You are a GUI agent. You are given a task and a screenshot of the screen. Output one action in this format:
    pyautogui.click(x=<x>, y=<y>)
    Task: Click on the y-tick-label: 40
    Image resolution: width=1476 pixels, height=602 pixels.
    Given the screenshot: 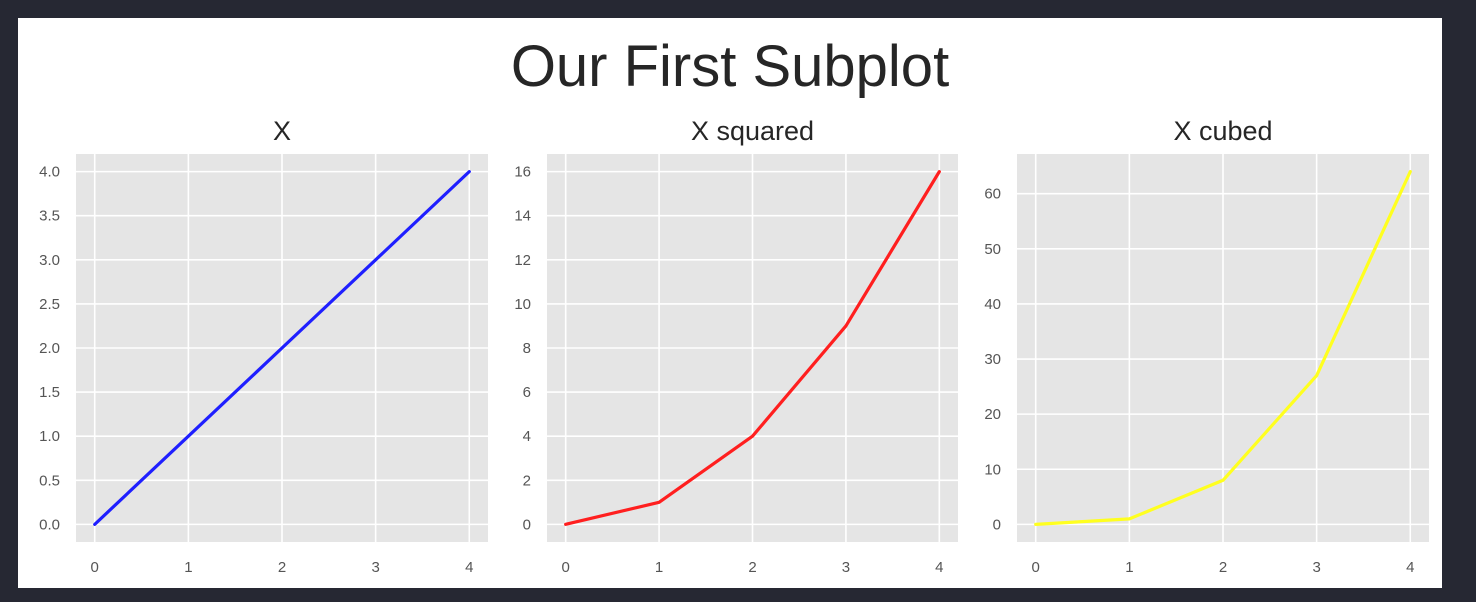 What is the action you would take?
    pyautogui.click(x=992, y=304)
    